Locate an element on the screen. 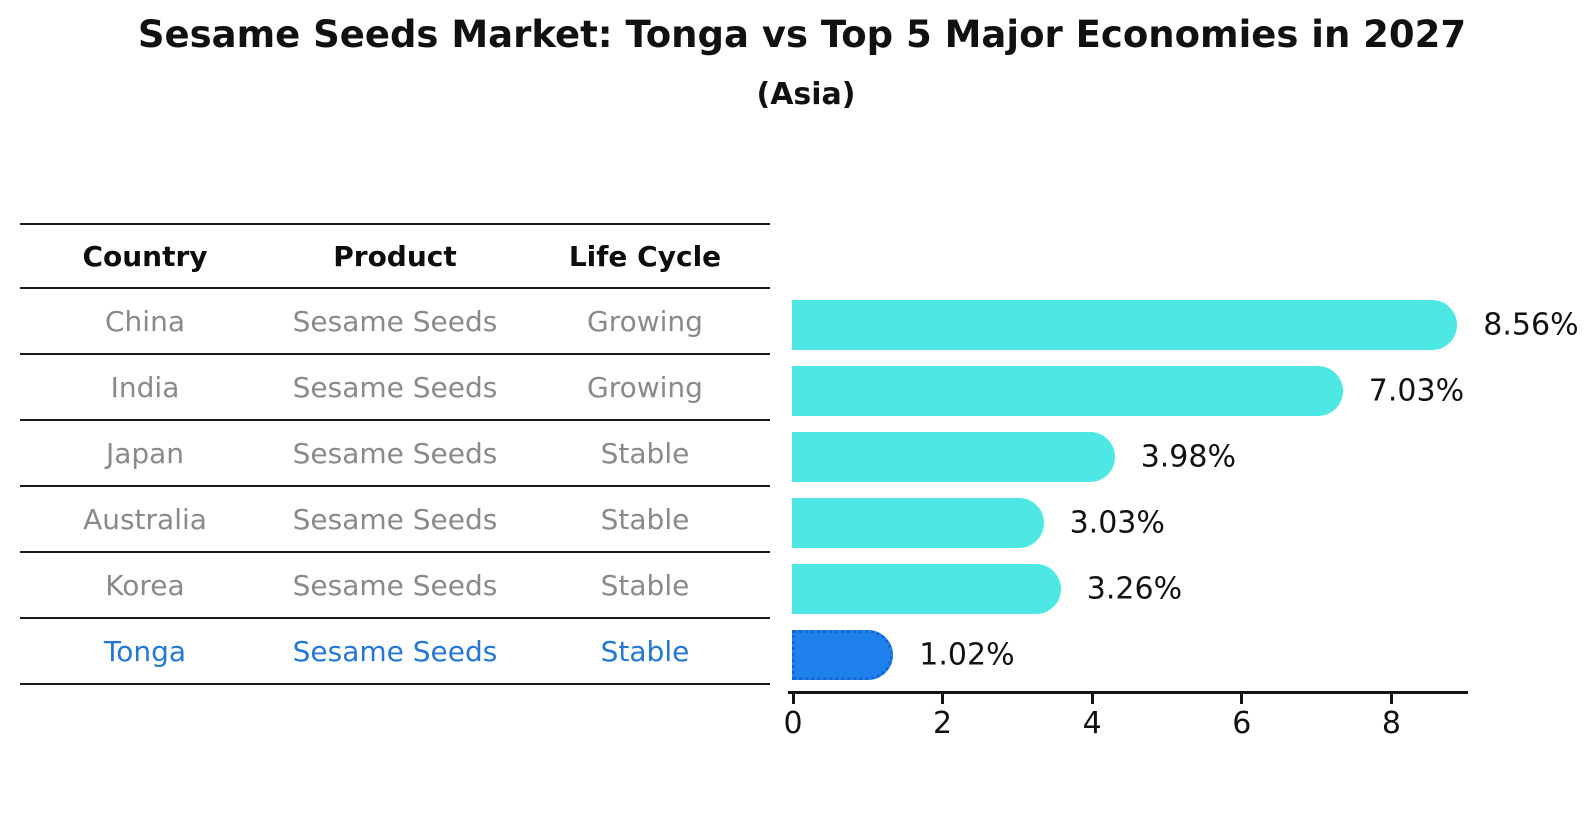 This screenshot has height=823, width=1586. x-axis-tick-label: 0 is located at coordinates (793, 723).